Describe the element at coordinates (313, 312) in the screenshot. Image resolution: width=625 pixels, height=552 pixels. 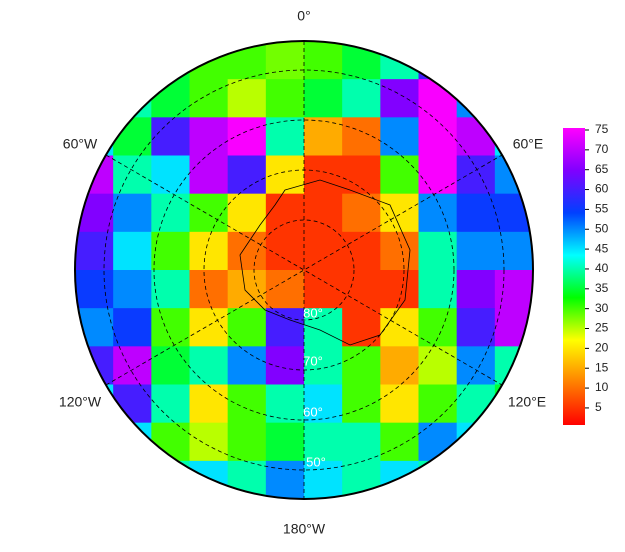
I see `lat-label: 80°` at that location.